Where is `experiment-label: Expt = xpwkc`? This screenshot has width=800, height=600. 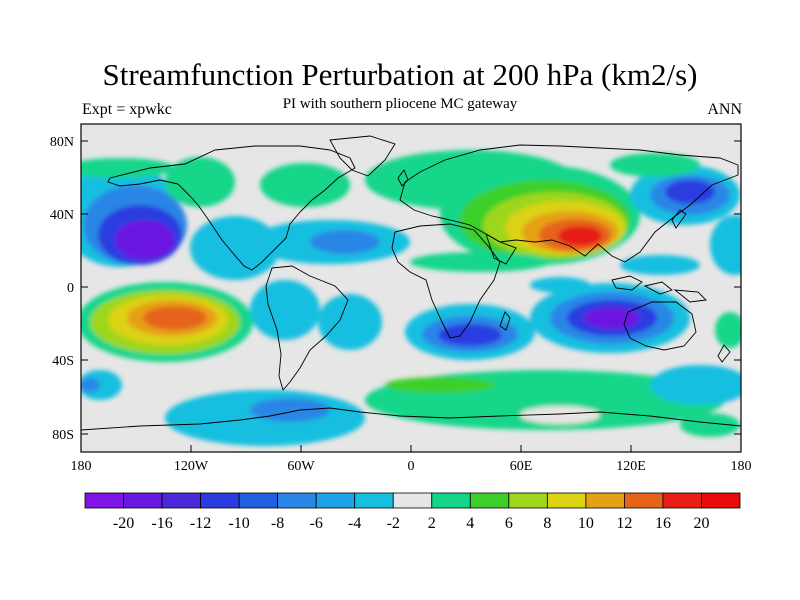
experiment-label: Expt = xpwkc is located at coordinates (127, 109).